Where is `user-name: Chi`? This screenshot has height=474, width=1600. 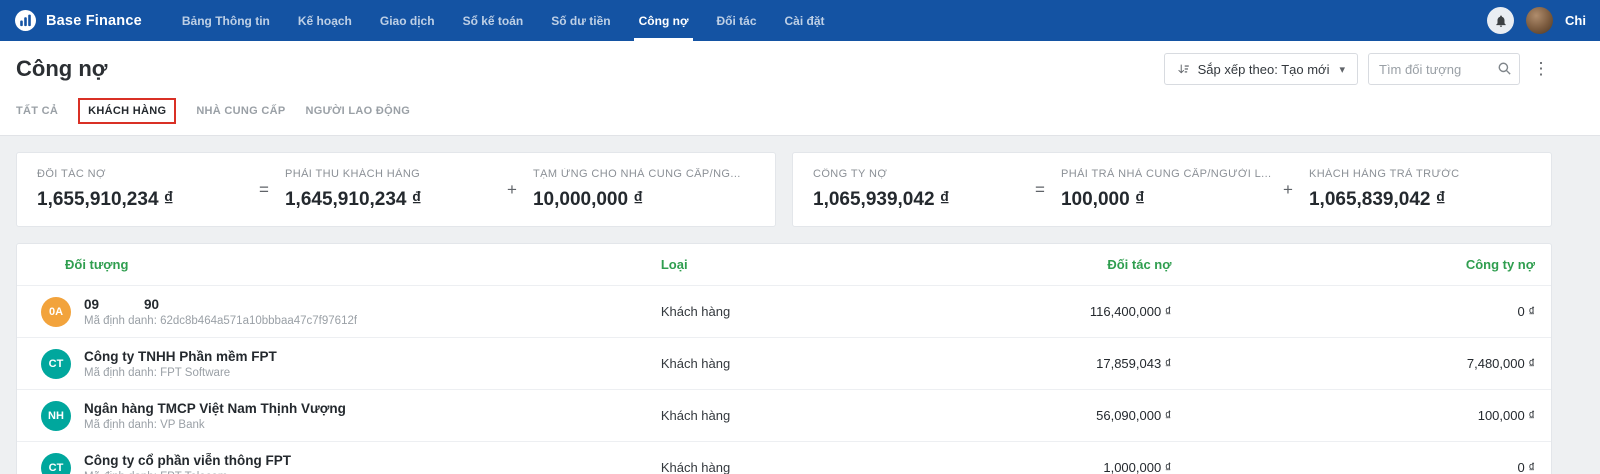 user-name: Chi is located at coordinates (1575, 20).